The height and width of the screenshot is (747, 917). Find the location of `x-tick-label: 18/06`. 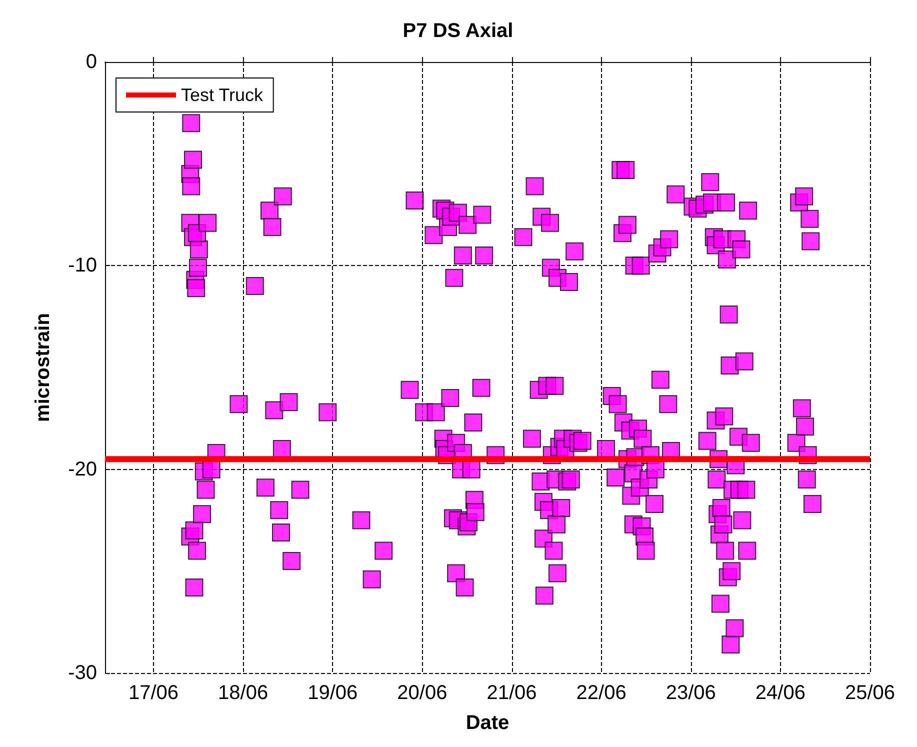

x-tick-label: 18/06 is located at coordinates (243, 693).